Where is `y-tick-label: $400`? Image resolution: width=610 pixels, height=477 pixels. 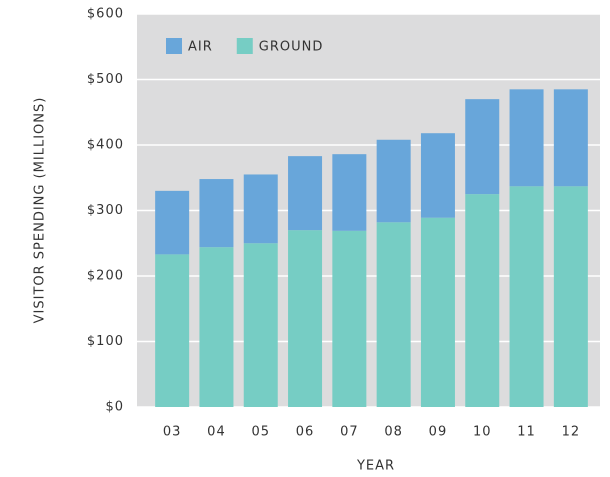 y-tick-label: $400 is located at coordinates (105, 145).